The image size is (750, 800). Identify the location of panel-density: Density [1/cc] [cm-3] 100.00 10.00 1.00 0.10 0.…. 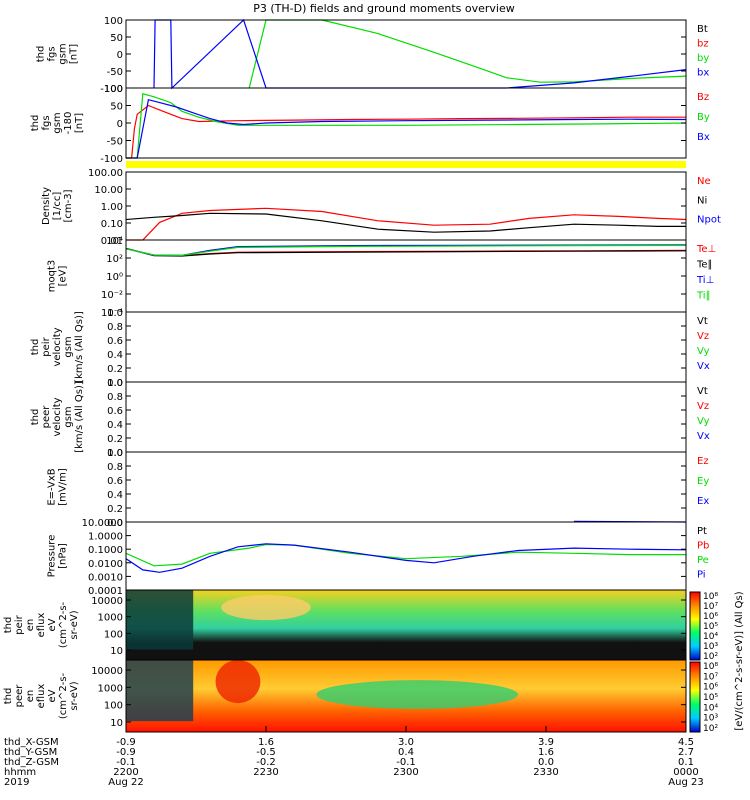
(381, 207).